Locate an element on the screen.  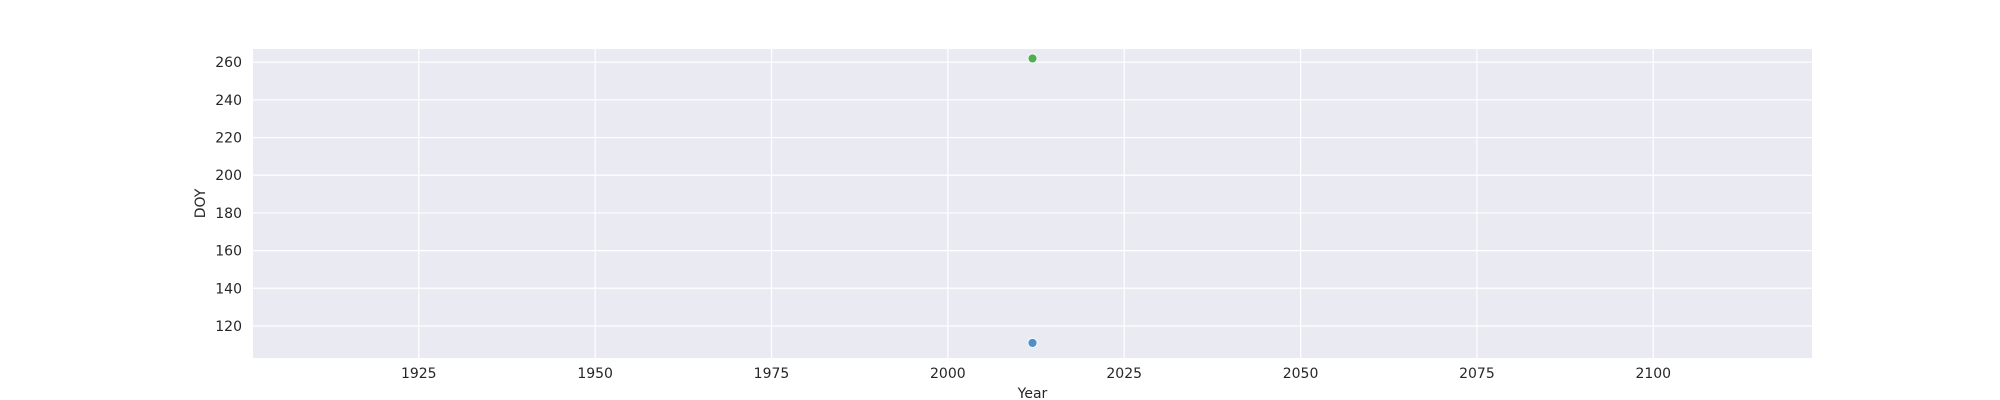
y-tick-label: 140 is located at coordinates (228, 289).